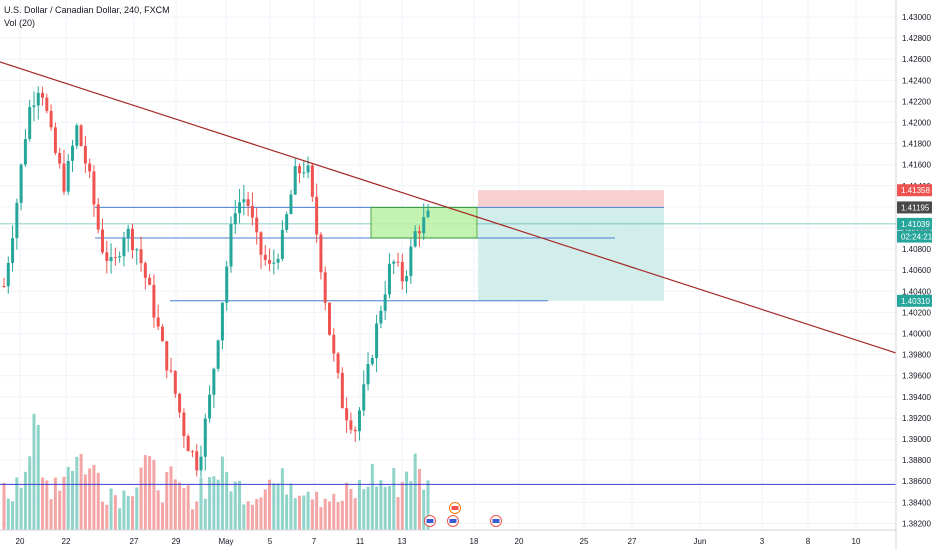  I want to click on event-marker-flag, so click(496, 521).